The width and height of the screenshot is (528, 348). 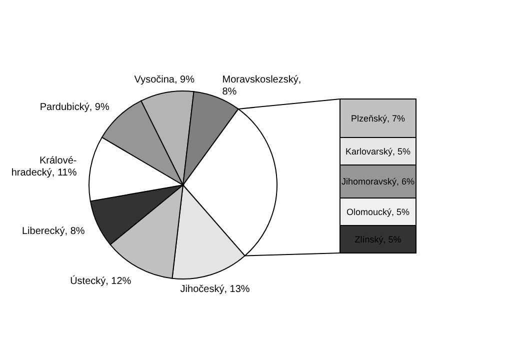 I want to click on slice-label: Pardubický, 9%, so click(x=75, y=107).